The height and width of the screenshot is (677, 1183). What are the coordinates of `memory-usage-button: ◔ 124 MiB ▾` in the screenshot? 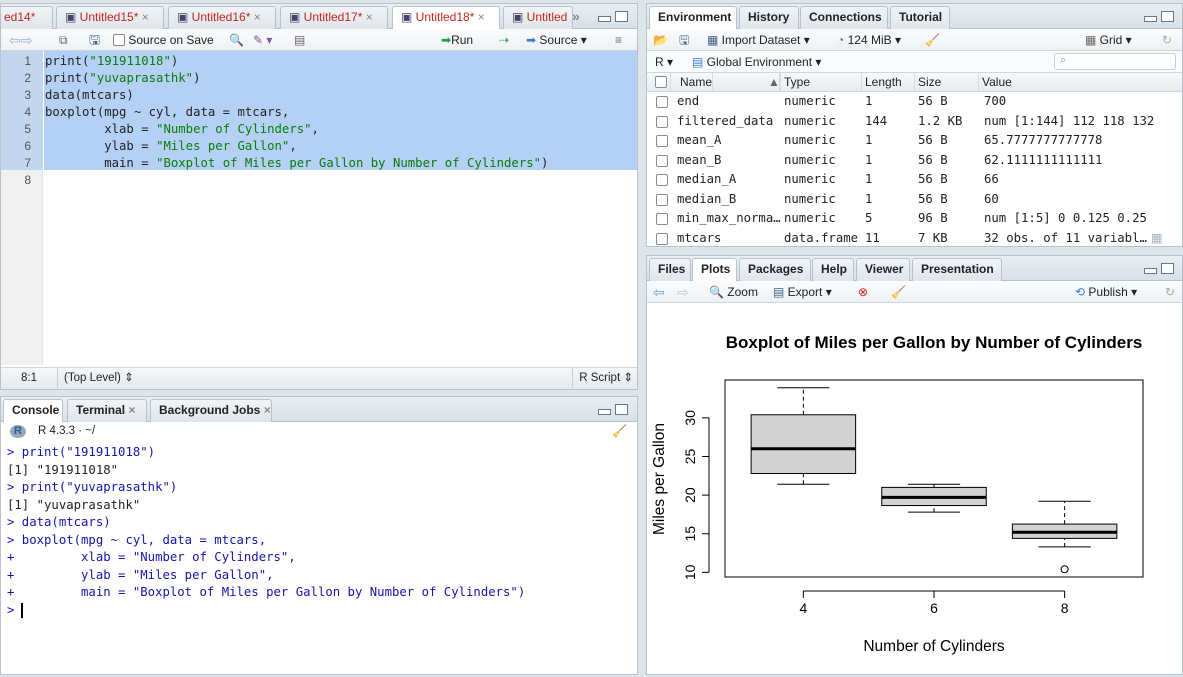 It's located at (869, 40).